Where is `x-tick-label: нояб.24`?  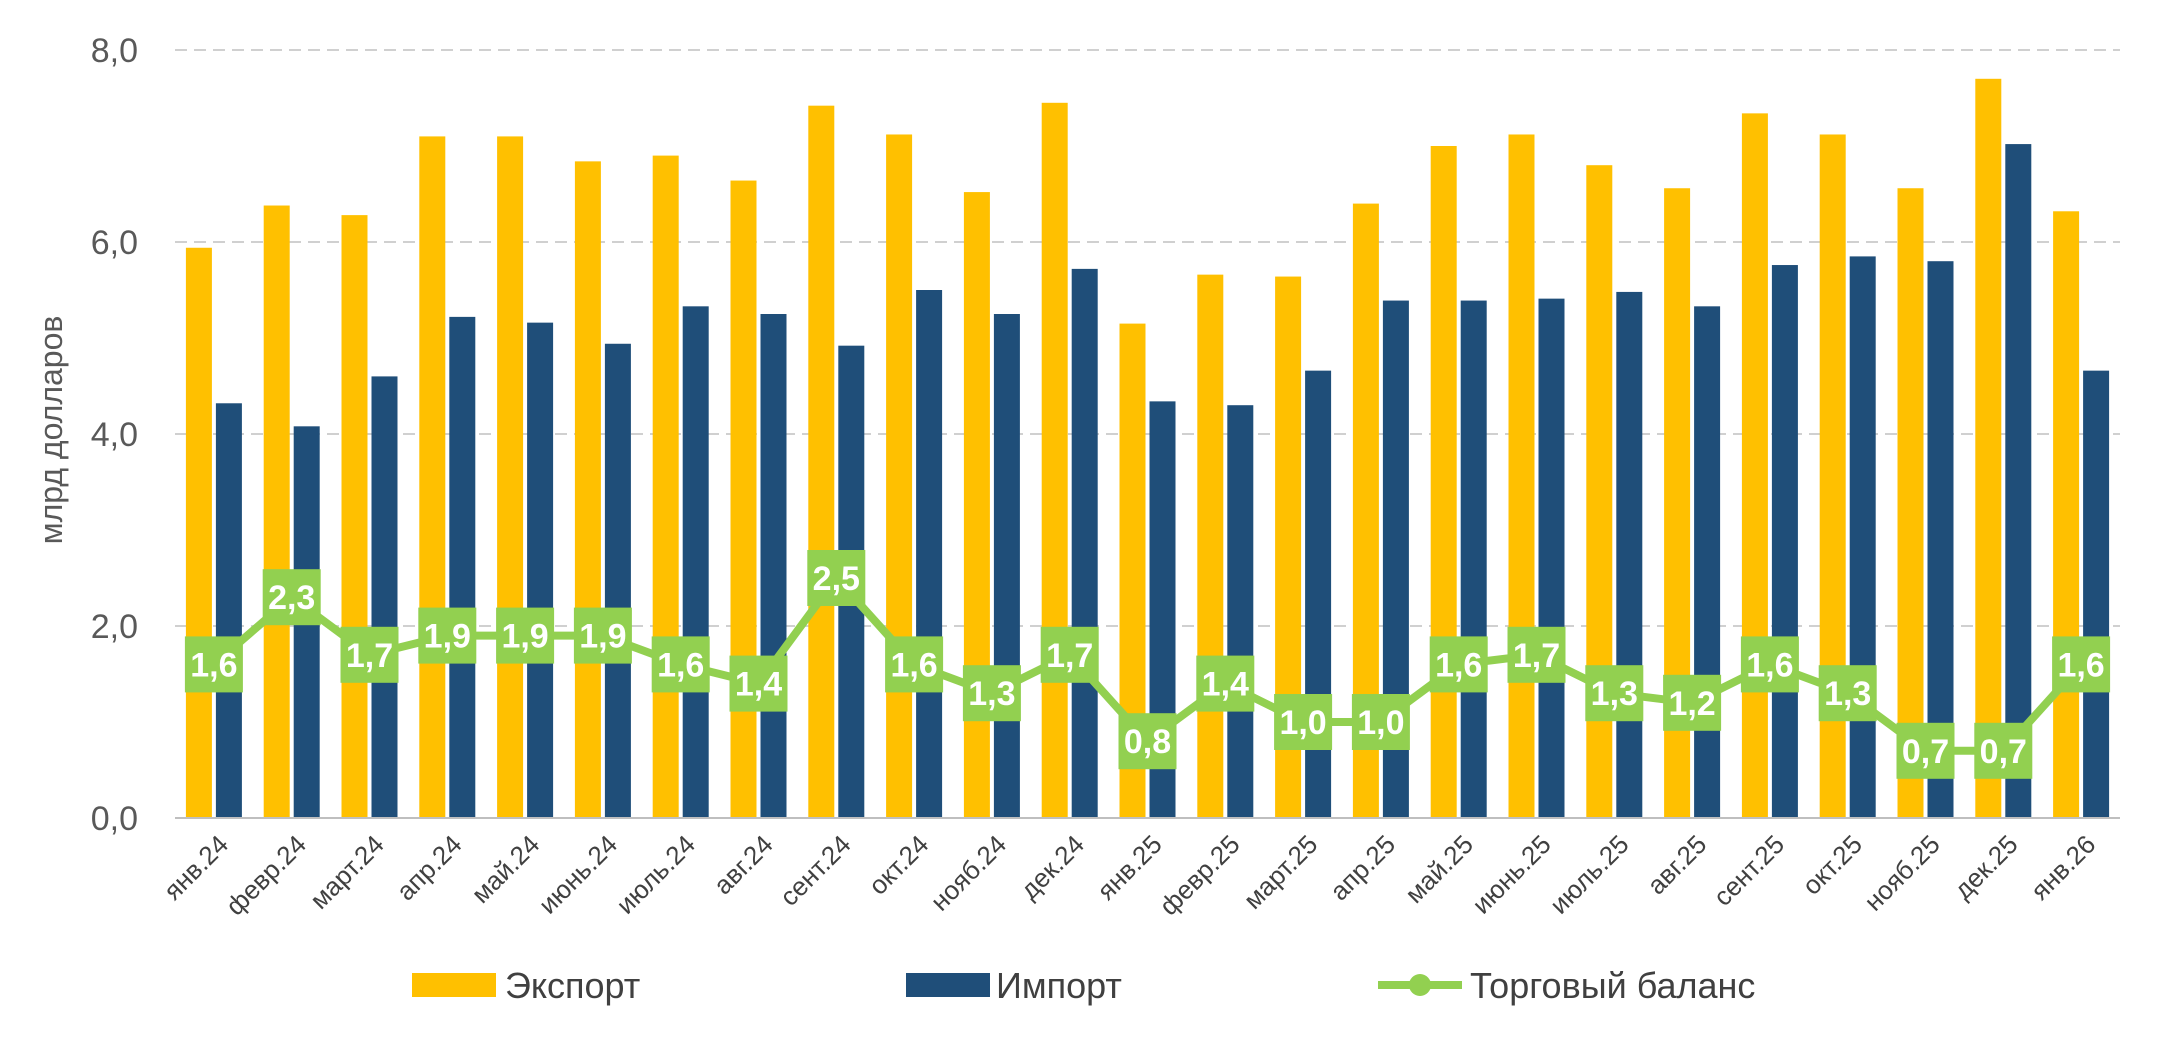 x-tick-label: нояб.24 is located at coordinates (969, 873).